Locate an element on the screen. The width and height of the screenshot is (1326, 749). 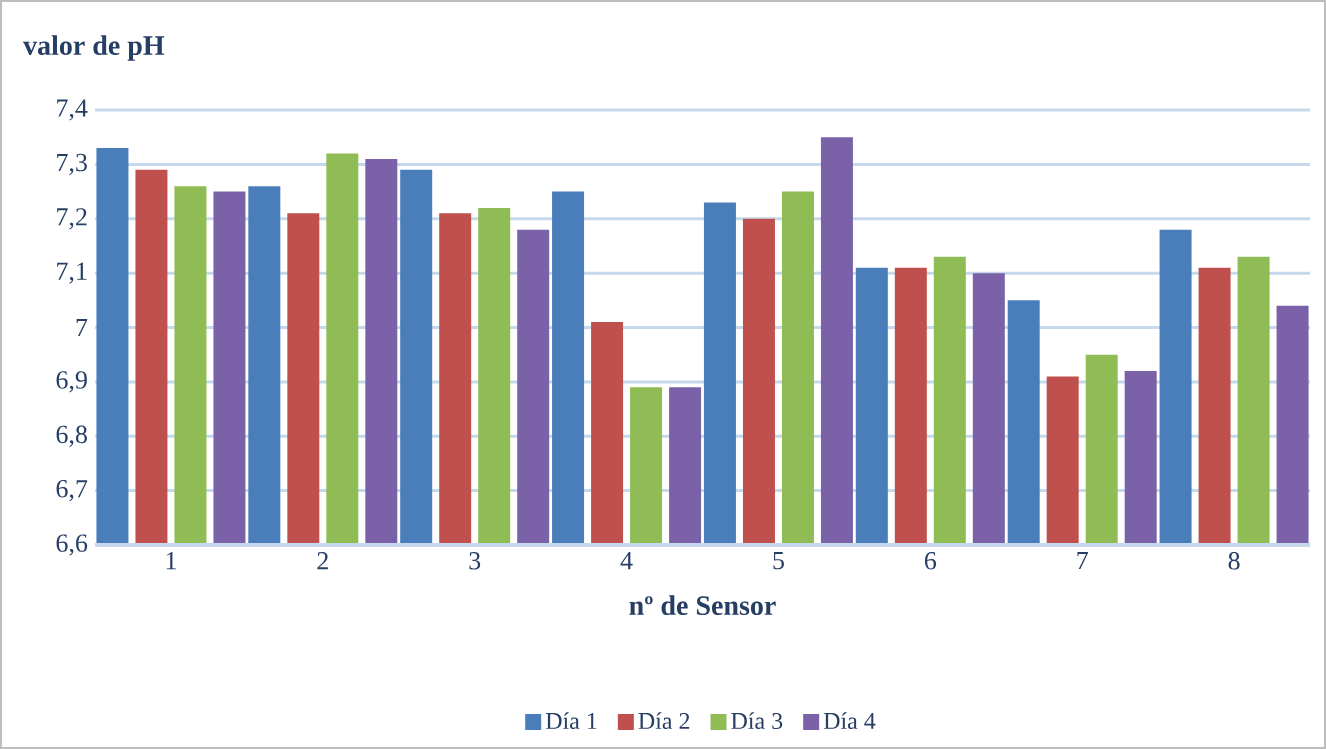
chart-title: valor de pH is located at coordinates (94, 48).